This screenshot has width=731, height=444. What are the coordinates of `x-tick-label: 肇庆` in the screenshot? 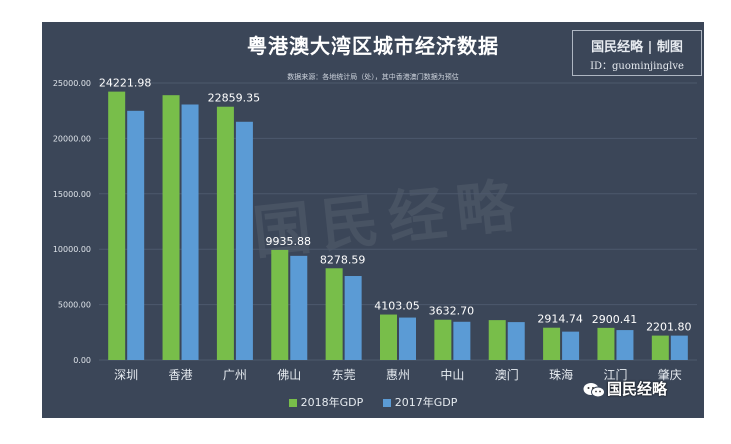 It's located at (670, 374).